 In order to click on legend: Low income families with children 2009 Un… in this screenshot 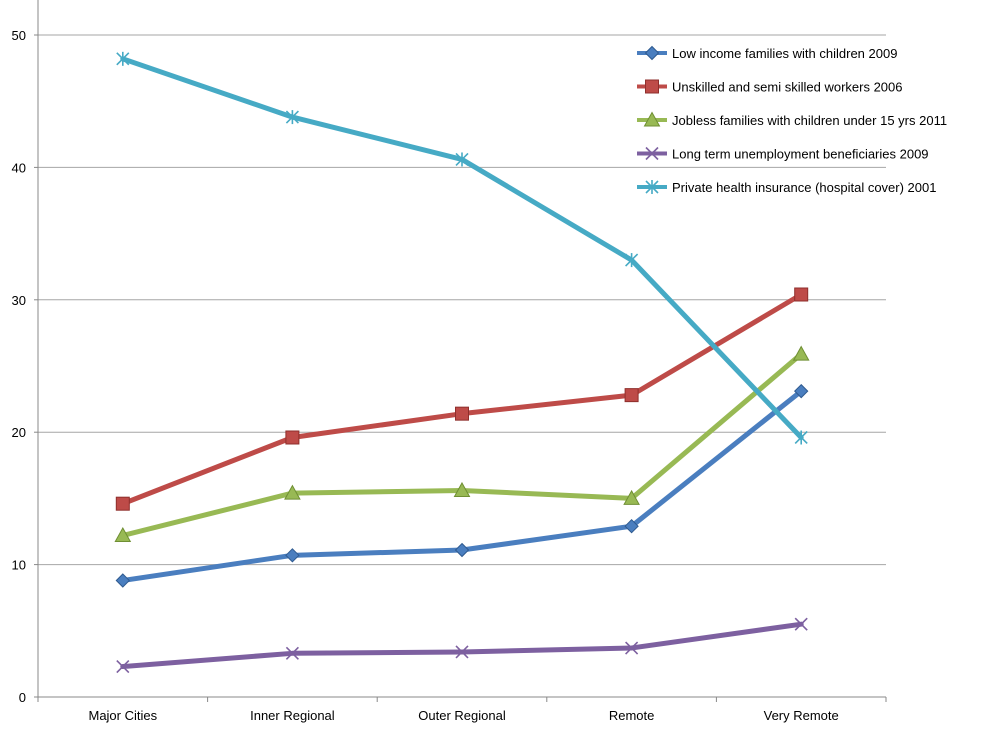, I will do `click(792, 120)`.